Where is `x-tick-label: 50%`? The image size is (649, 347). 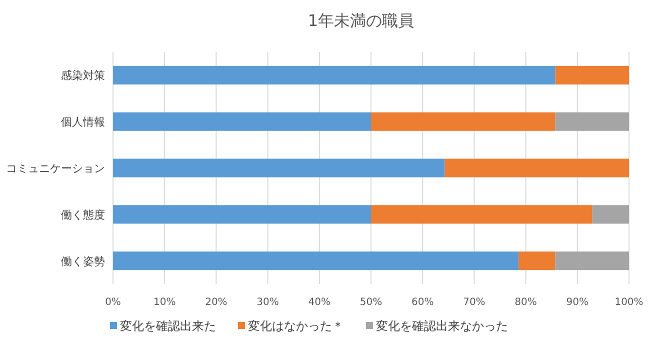
x-tick-label: 50% is located at coordinates (371, 302).